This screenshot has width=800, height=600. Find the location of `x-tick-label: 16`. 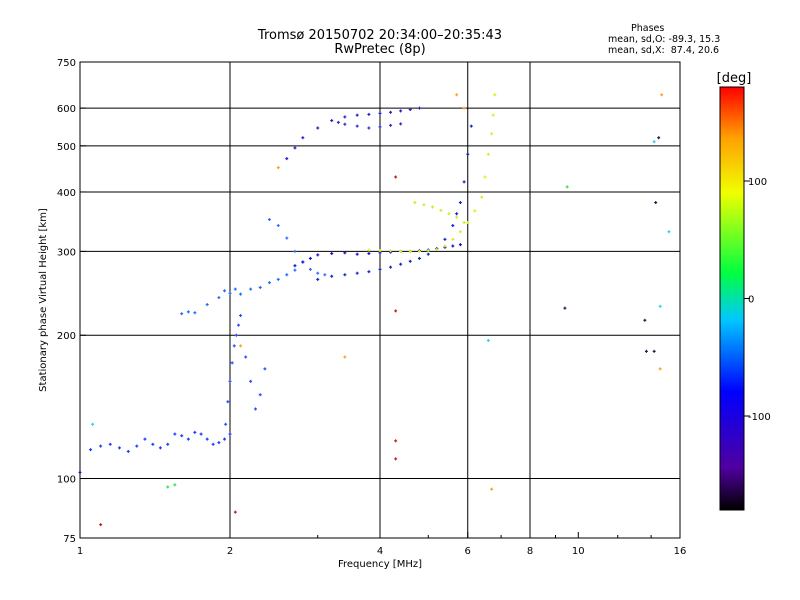

x-tick-label: 16 is located at coordinates (680, 551).